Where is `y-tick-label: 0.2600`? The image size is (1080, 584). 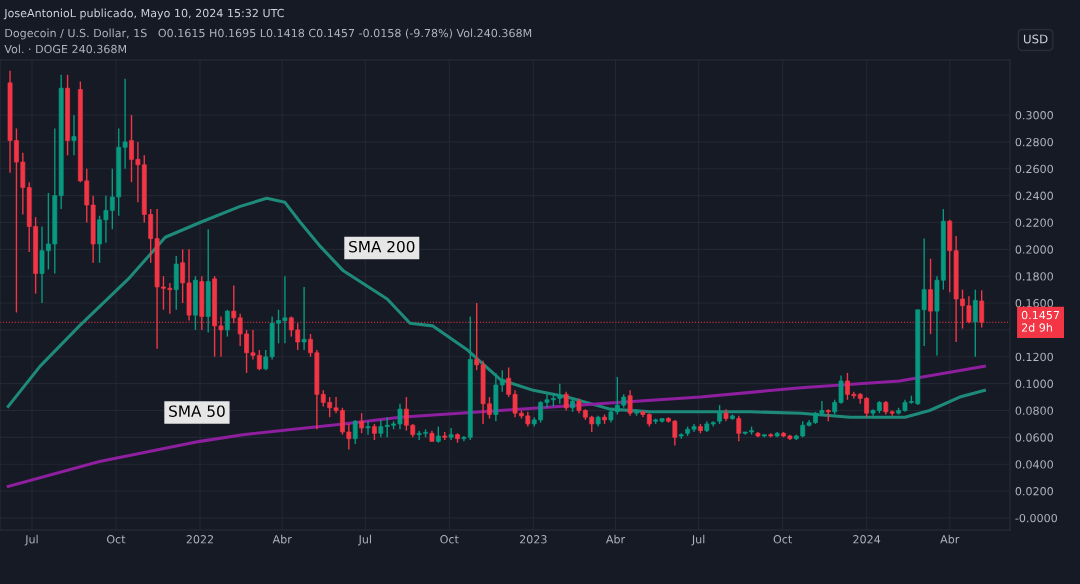 y-tick-label: 0.2600 is located at coordinates (1034, 169).